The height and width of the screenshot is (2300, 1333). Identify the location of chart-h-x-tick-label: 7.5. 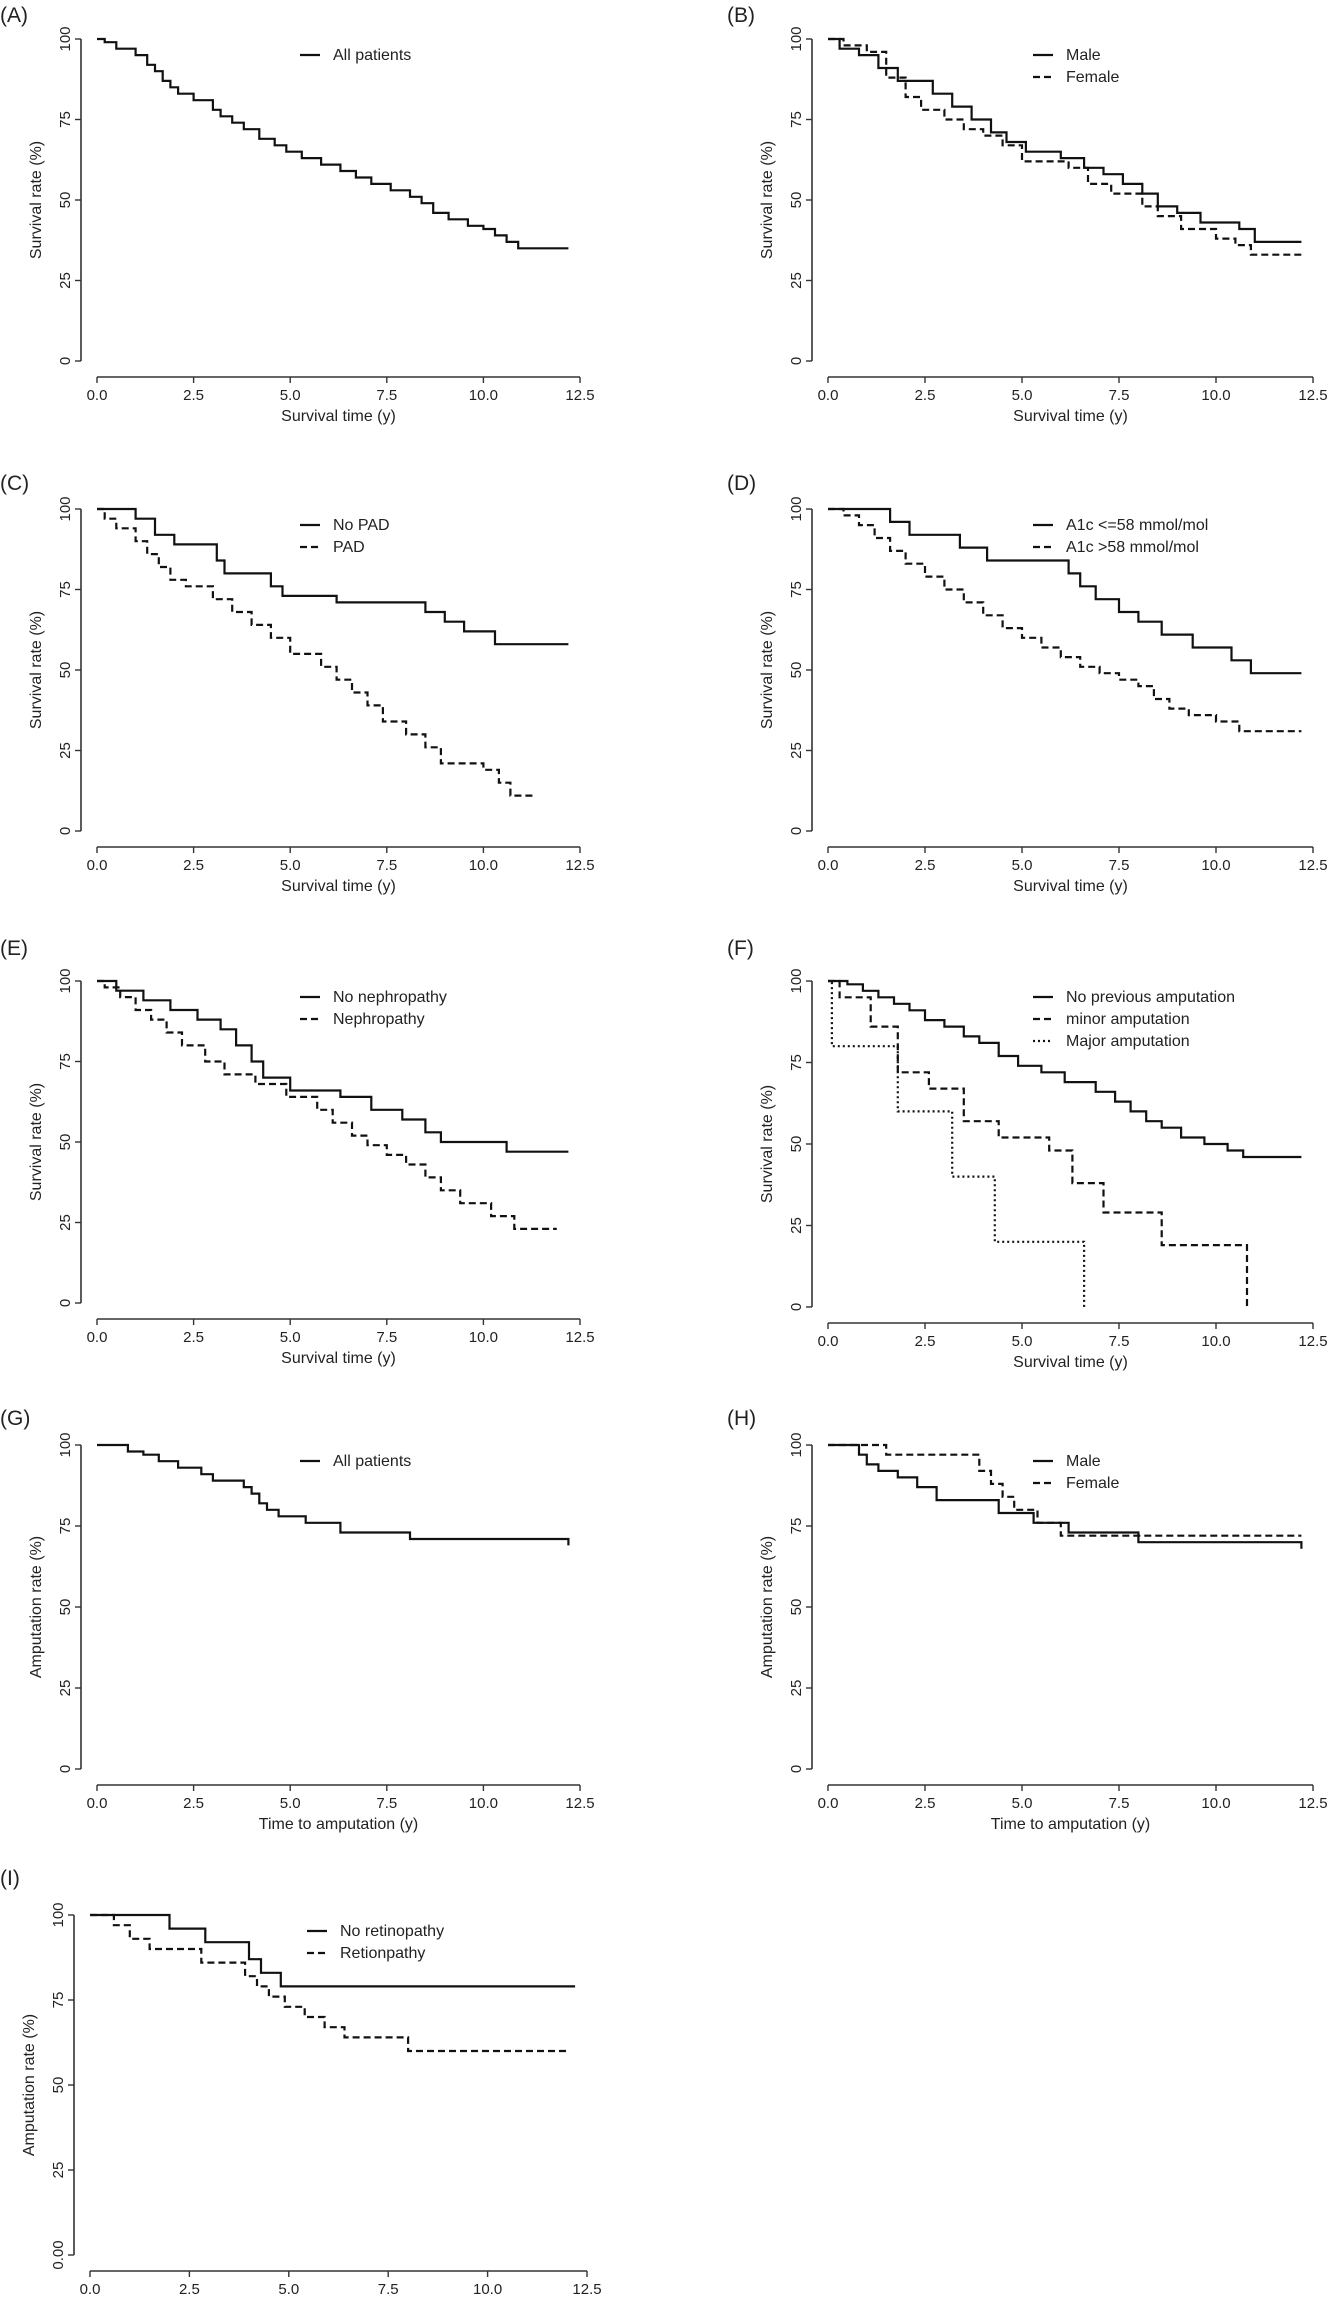
(1119, 1803).